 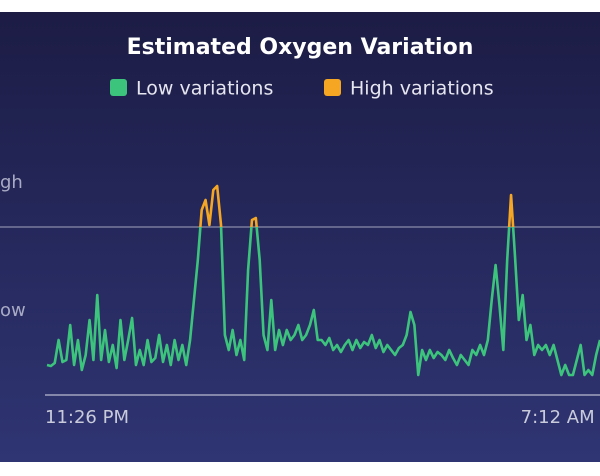 What do you see at coordinates (87, 417) in the screenshot?
I see `x-tick-label: 11:26 PM` at bounding box center [87, 417].